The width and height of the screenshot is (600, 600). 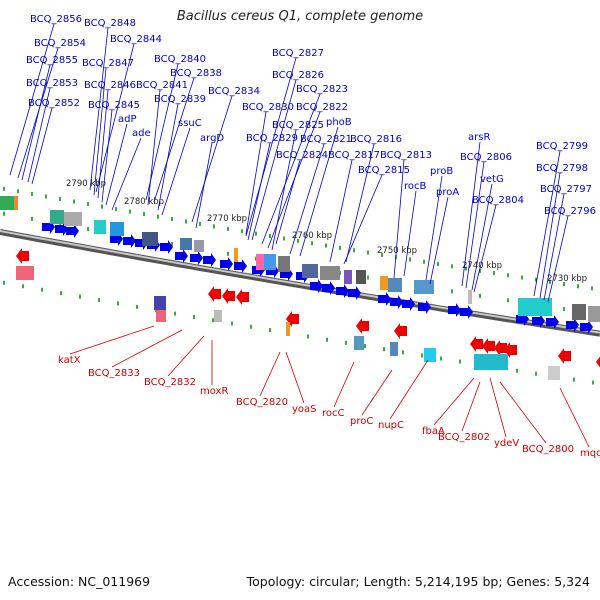 What do you see at coordinates (486, 157) in the screenshot?
I see `forward-gene-label: BCQ_2806` at bounding box center [486, 157].